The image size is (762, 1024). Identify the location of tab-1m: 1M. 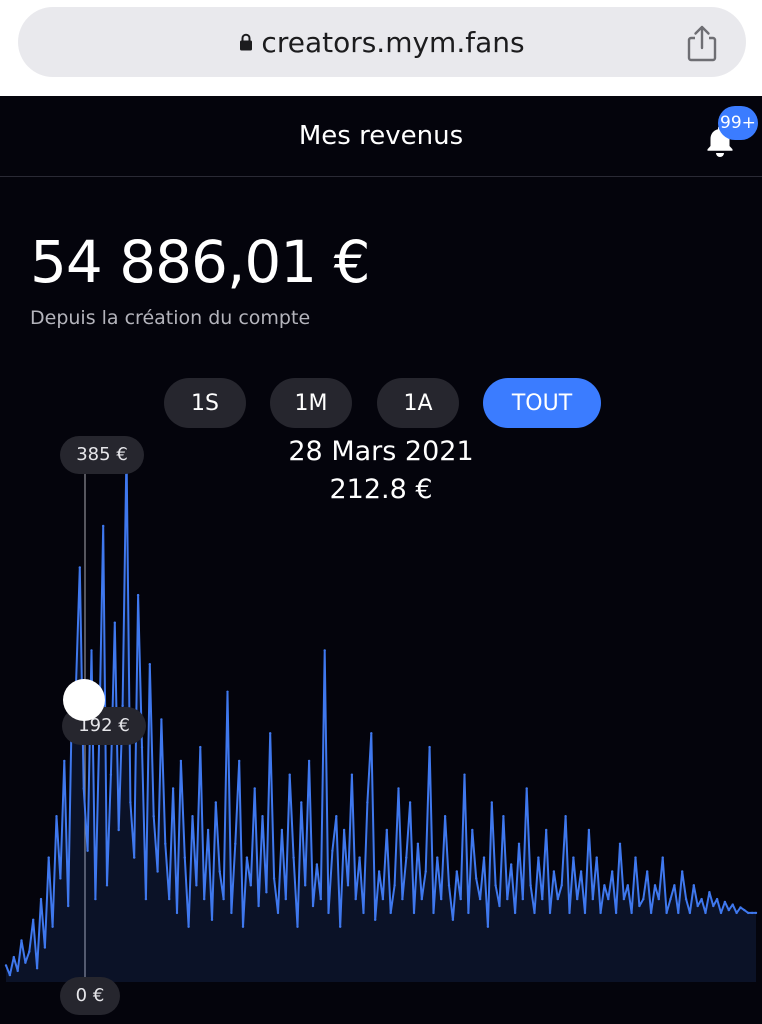
(311, 403).